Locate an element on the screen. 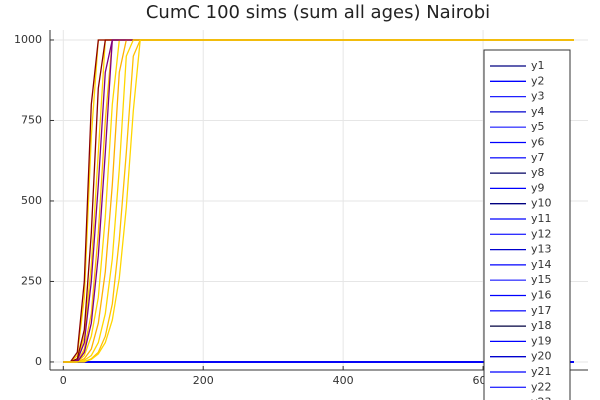 Image resolution: width=600 pixels, height=400 pixels. legend-label: y15 is located at coordinates (541, 279).